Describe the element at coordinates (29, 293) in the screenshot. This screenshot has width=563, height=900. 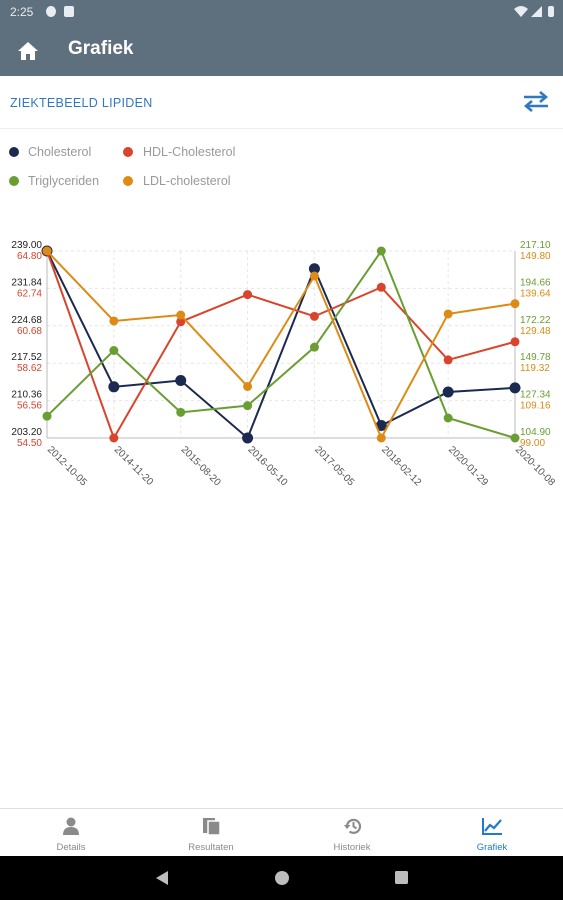
I see `left-tick-label: 62.74` at that location.